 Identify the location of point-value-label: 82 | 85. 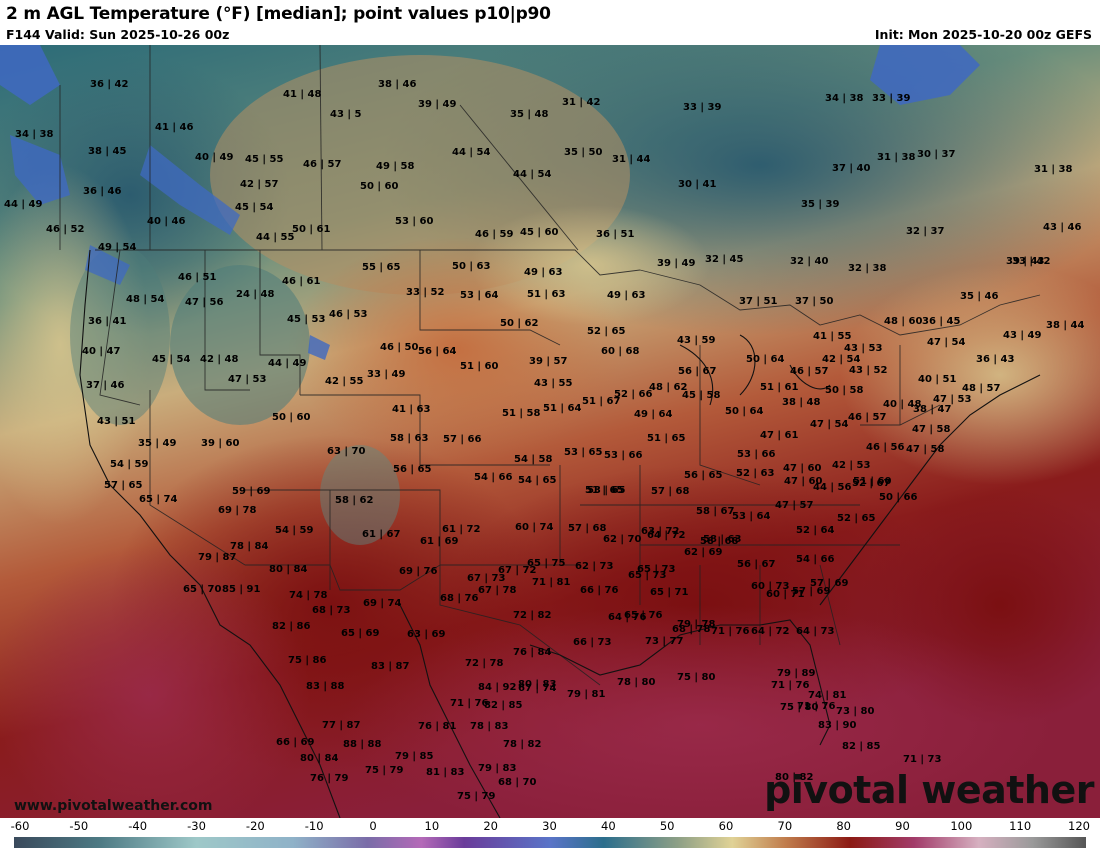
(861, 746).